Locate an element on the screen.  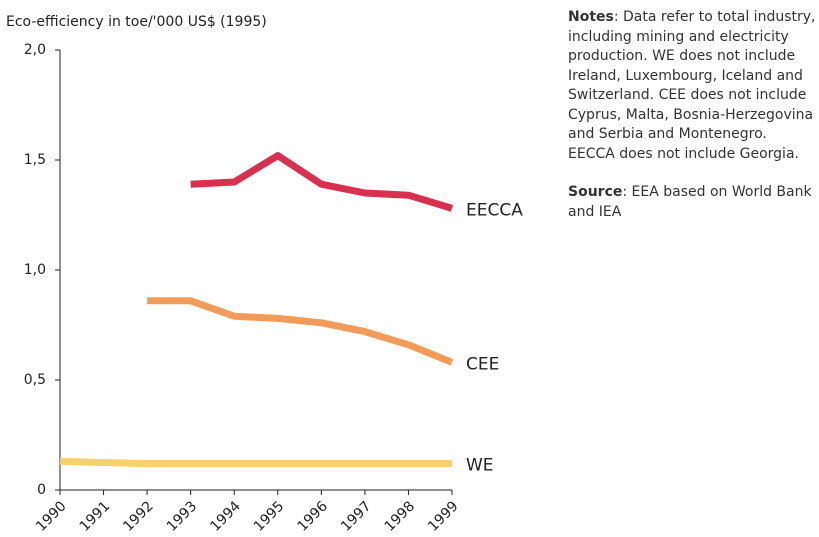
x-tick-label: 1996 is located at coordinates (312, 516).